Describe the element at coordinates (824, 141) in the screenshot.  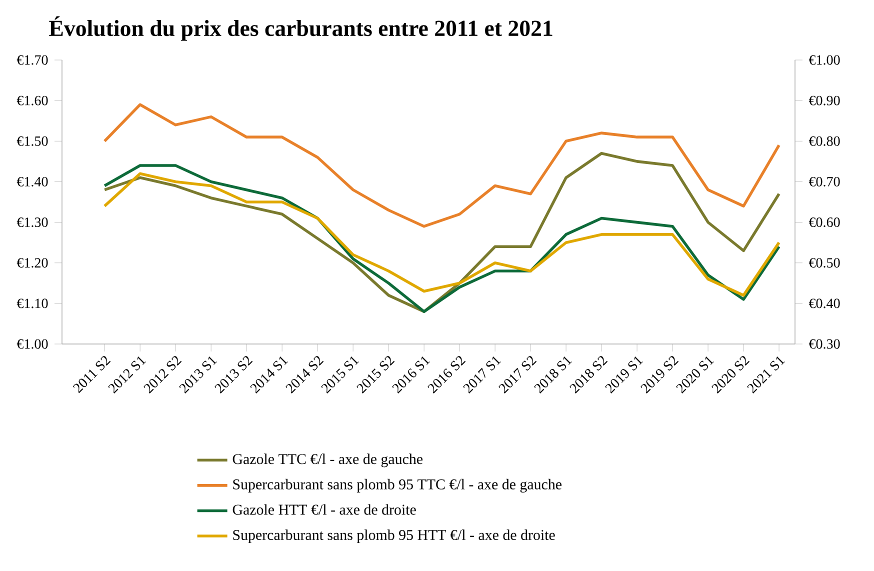
I see `y2-tick-label: €0.80` at that location.